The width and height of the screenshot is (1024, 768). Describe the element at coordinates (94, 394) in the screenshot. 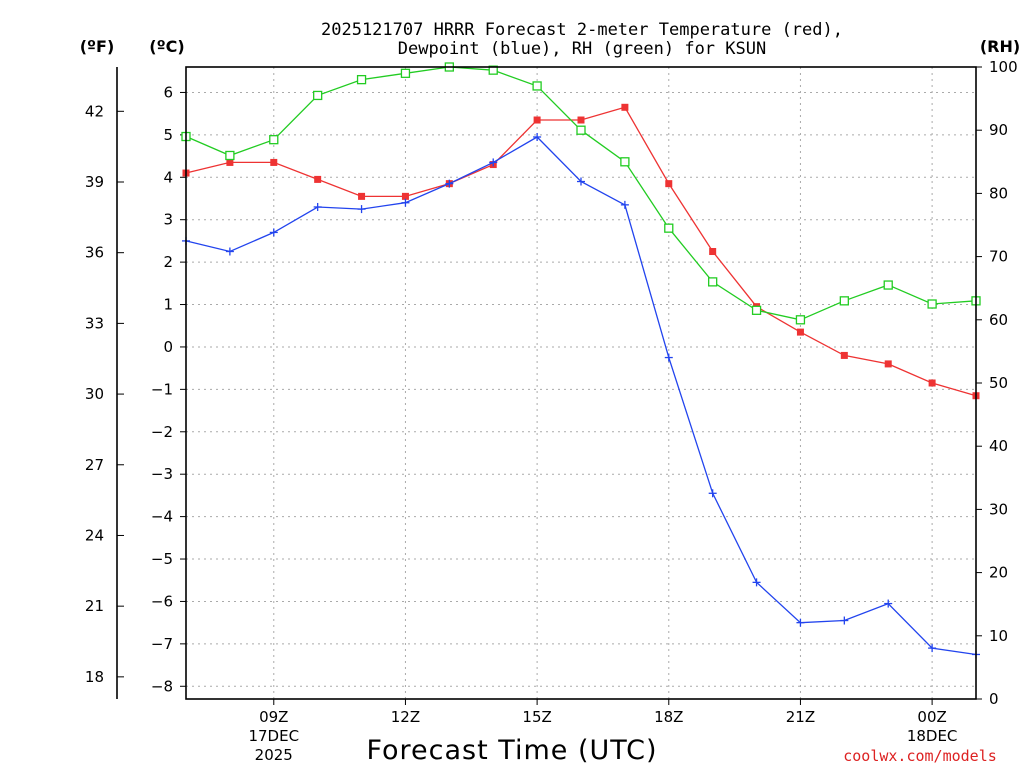

I see `f-tick-label: 30` at that location.